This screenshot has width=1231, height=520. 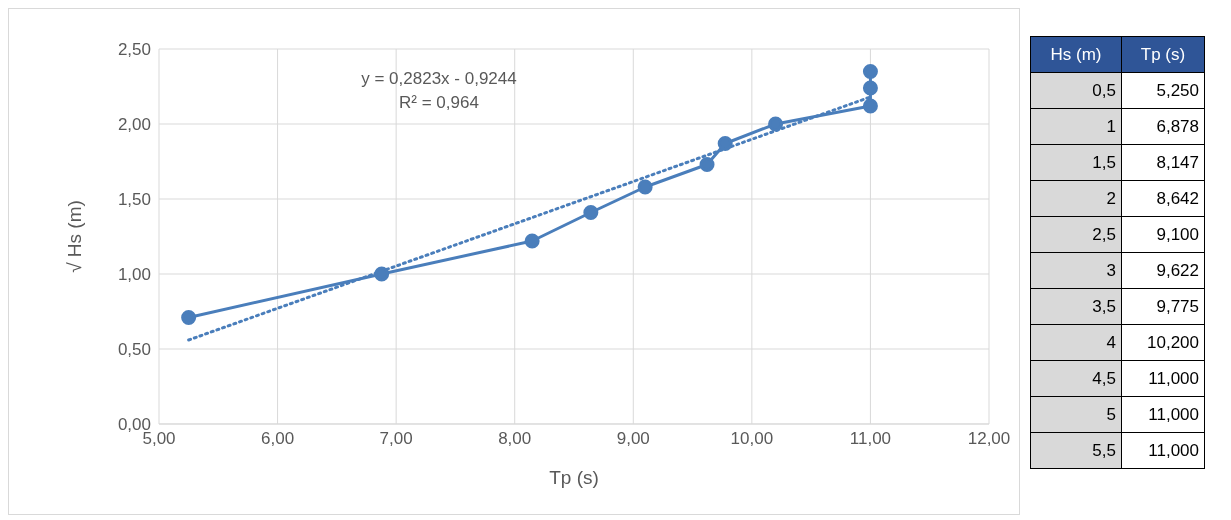 I want to click on x-tick-label: 6,00, so click(x=278, y=439).